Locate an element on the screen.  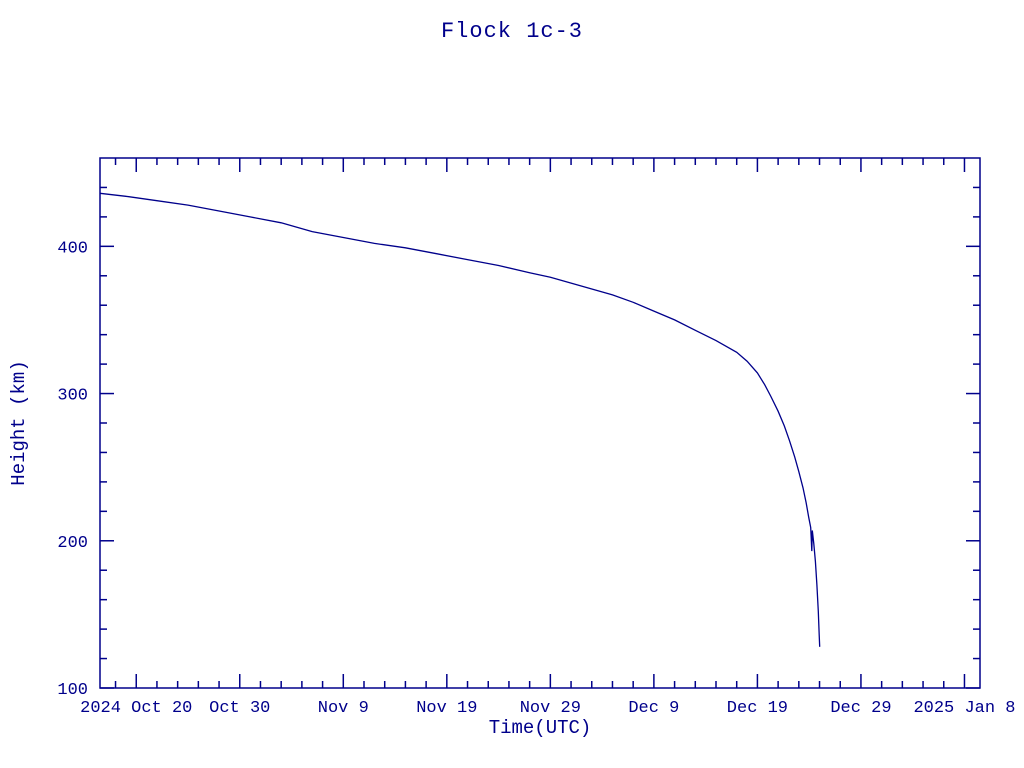
x-tick-label: 2025 Jan 8 is located at coordinates (964, 708).